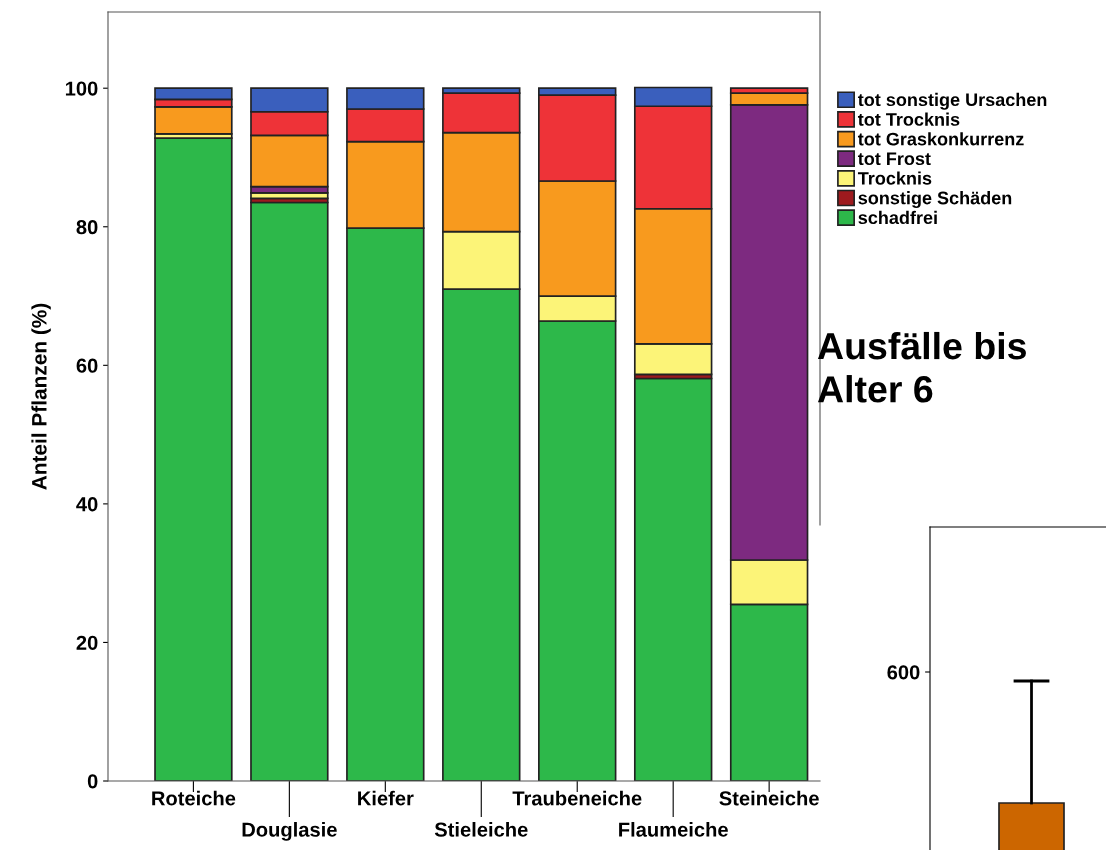 The height and width of the screenshot is (850, 1106). I want to click on x-tick-label: Stieleiche, so click(481, 829).